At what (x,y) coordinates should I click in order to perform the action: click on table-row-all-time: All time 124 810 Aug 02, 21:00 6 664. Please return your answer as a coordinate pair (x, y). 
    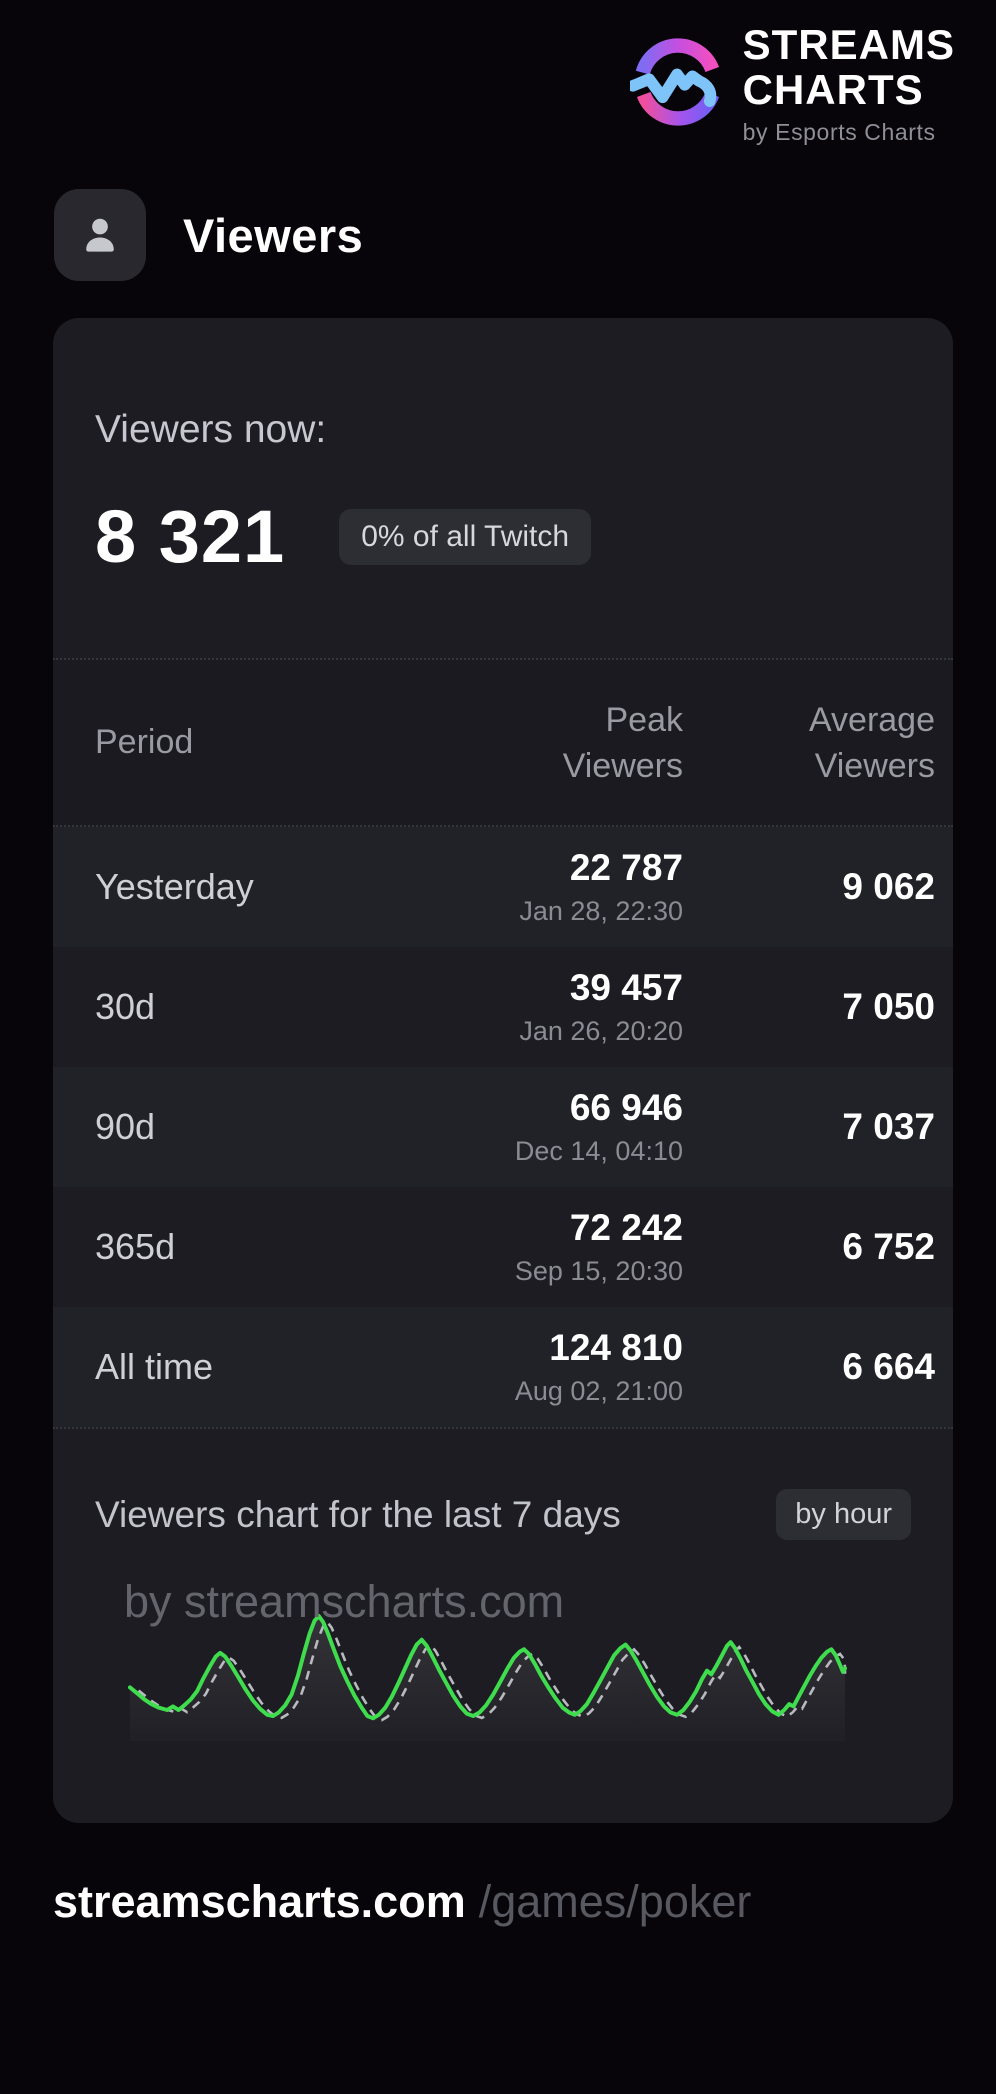
    Looking at the image, I should click on (503, 1367).